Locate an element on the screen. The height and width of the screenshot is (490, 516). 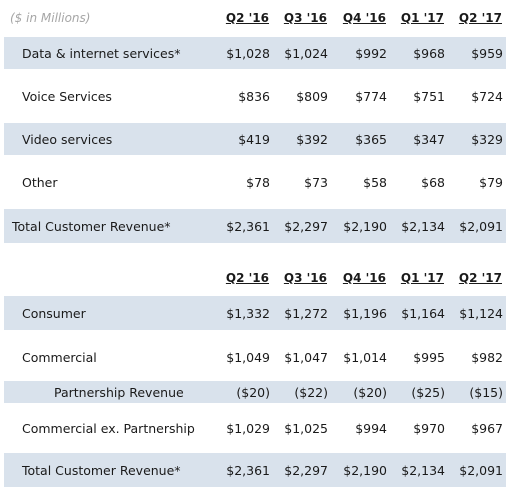
table-row: Other $78 $73 $58 $68 $79 is located at coordinates (255, 182).